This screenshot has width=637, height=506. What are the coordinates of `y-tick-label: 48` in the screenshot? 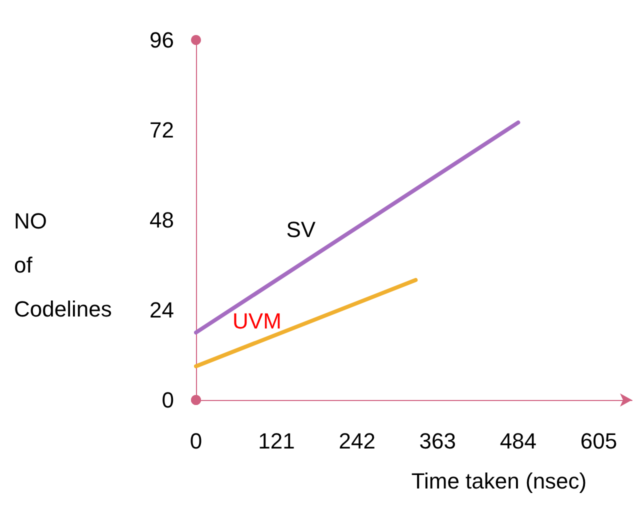 It's located at (162, 220).